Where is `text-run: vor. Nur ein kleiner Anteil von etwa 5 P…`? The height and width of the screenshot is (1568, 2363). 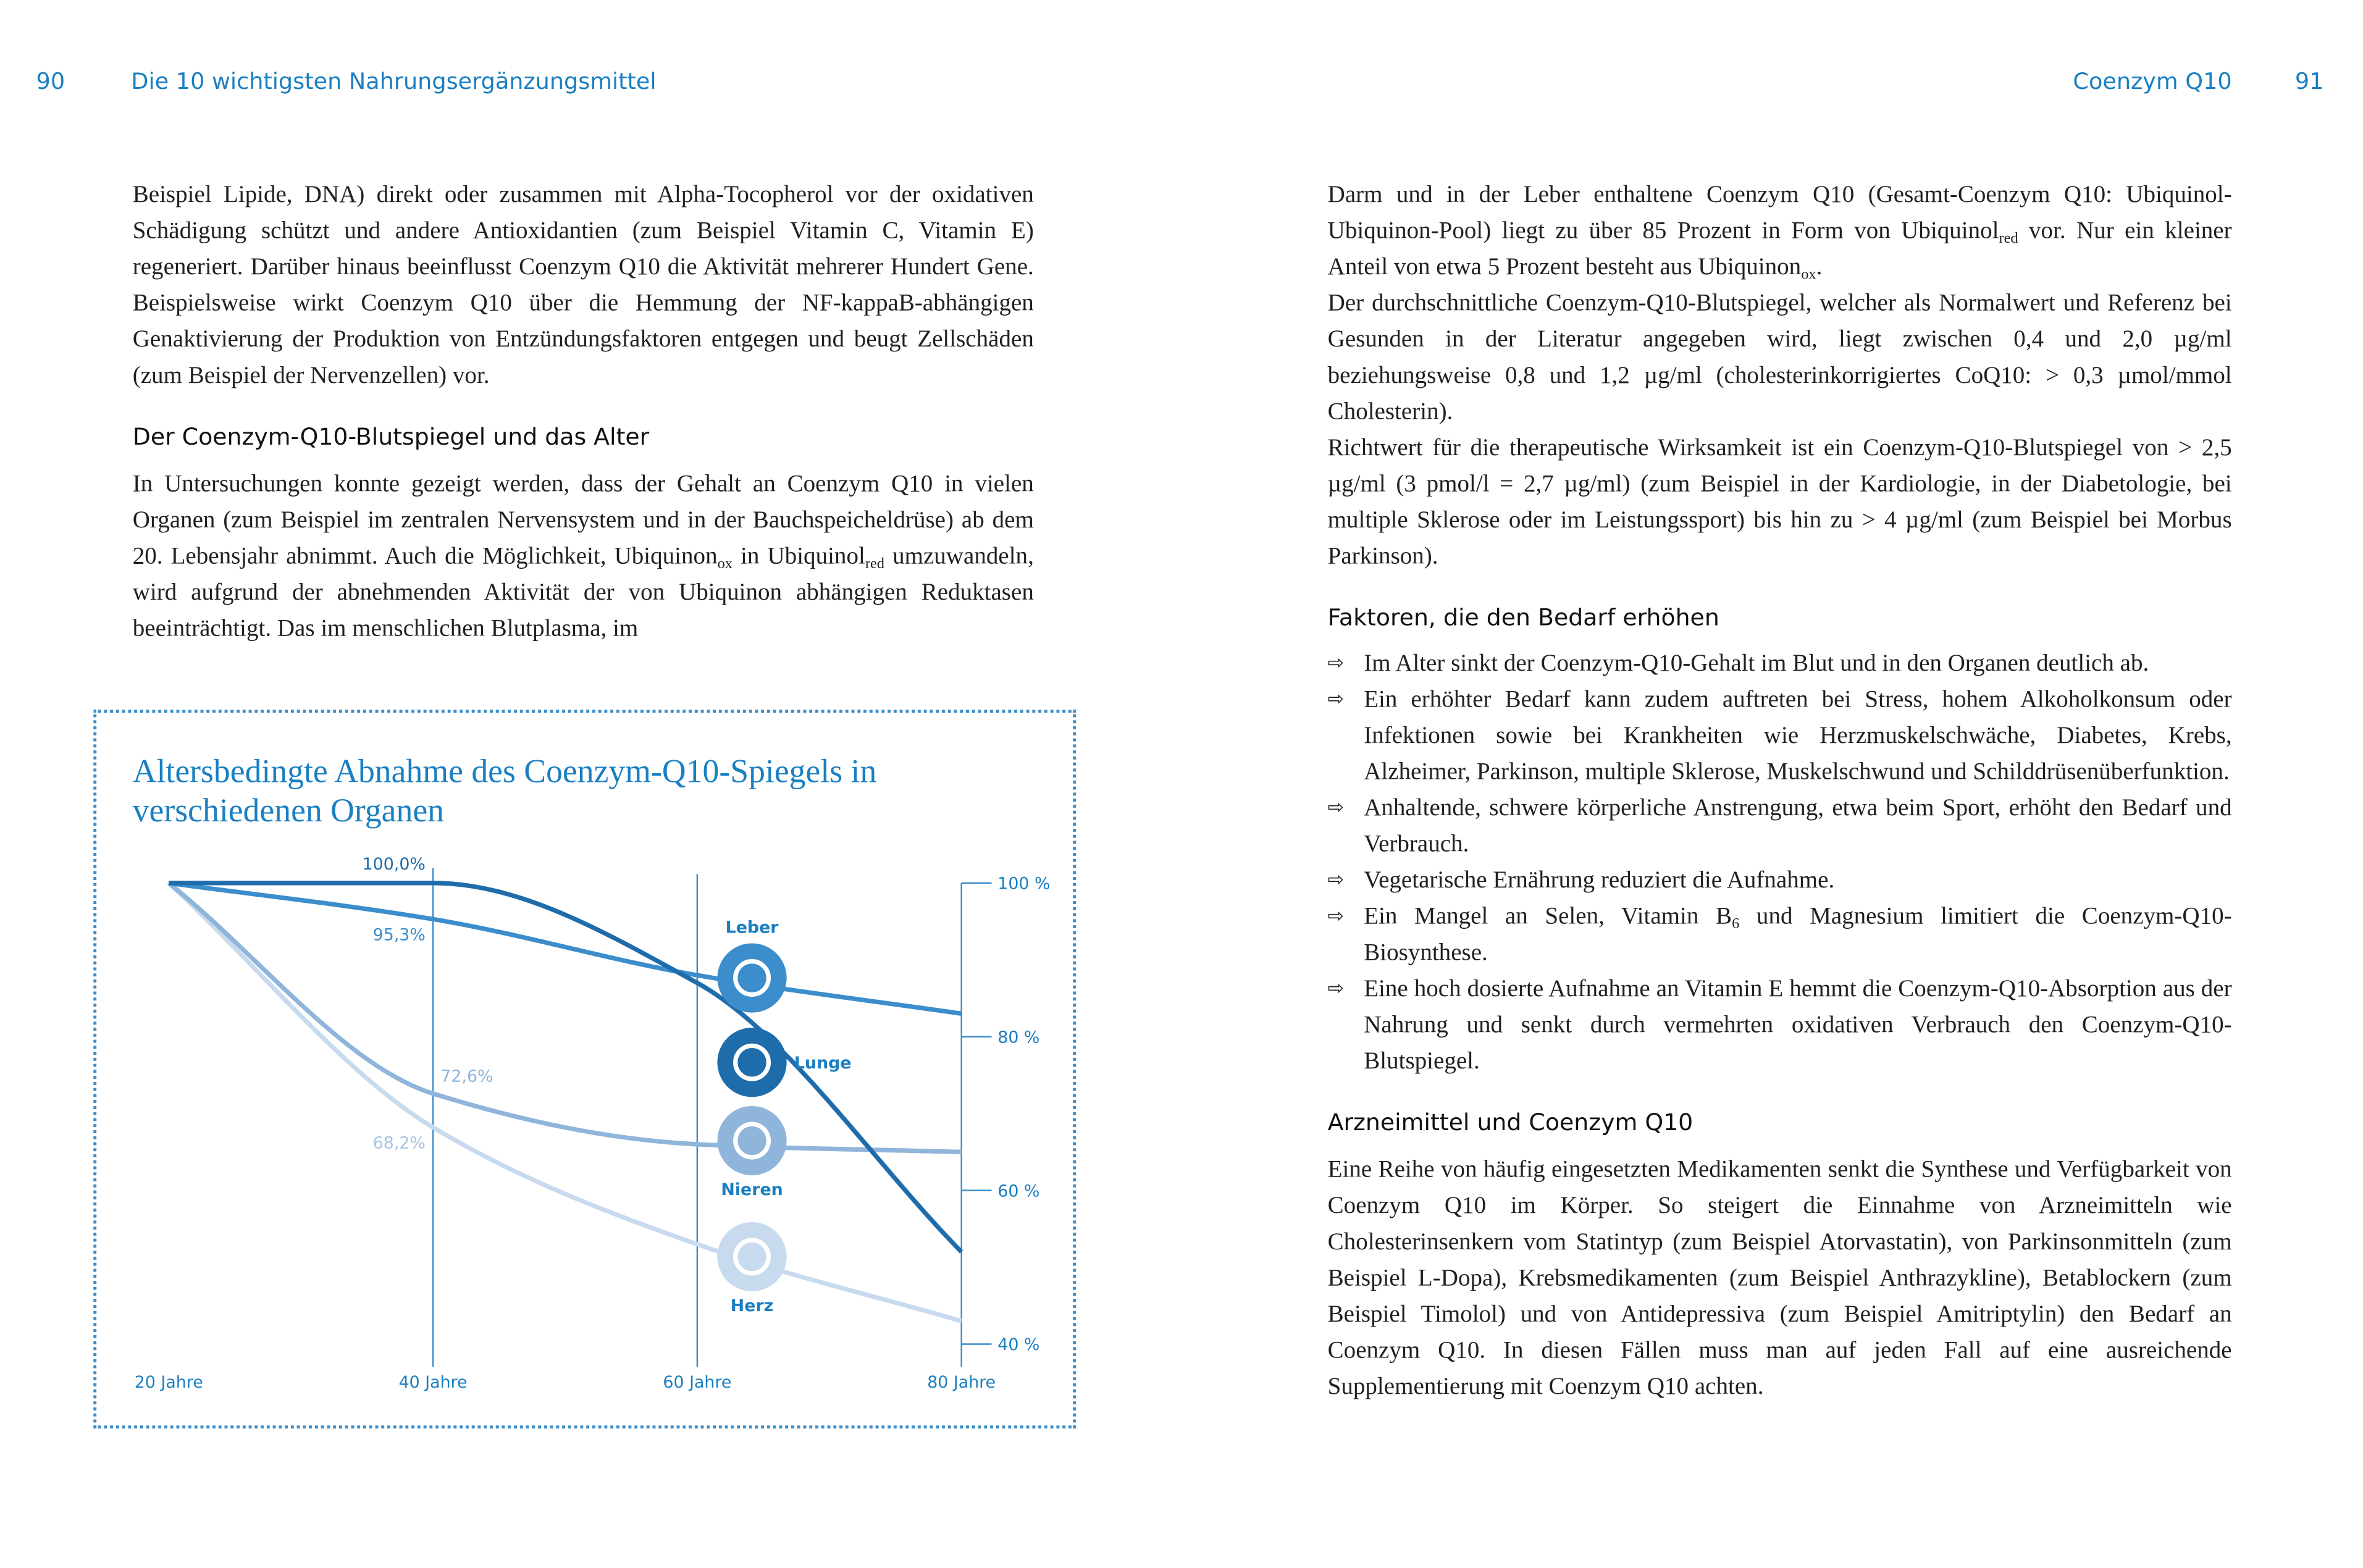
text-run: vor. Nur ein kleiner Anteil von etwa 5 P… is located at coordinates (1779, 249).